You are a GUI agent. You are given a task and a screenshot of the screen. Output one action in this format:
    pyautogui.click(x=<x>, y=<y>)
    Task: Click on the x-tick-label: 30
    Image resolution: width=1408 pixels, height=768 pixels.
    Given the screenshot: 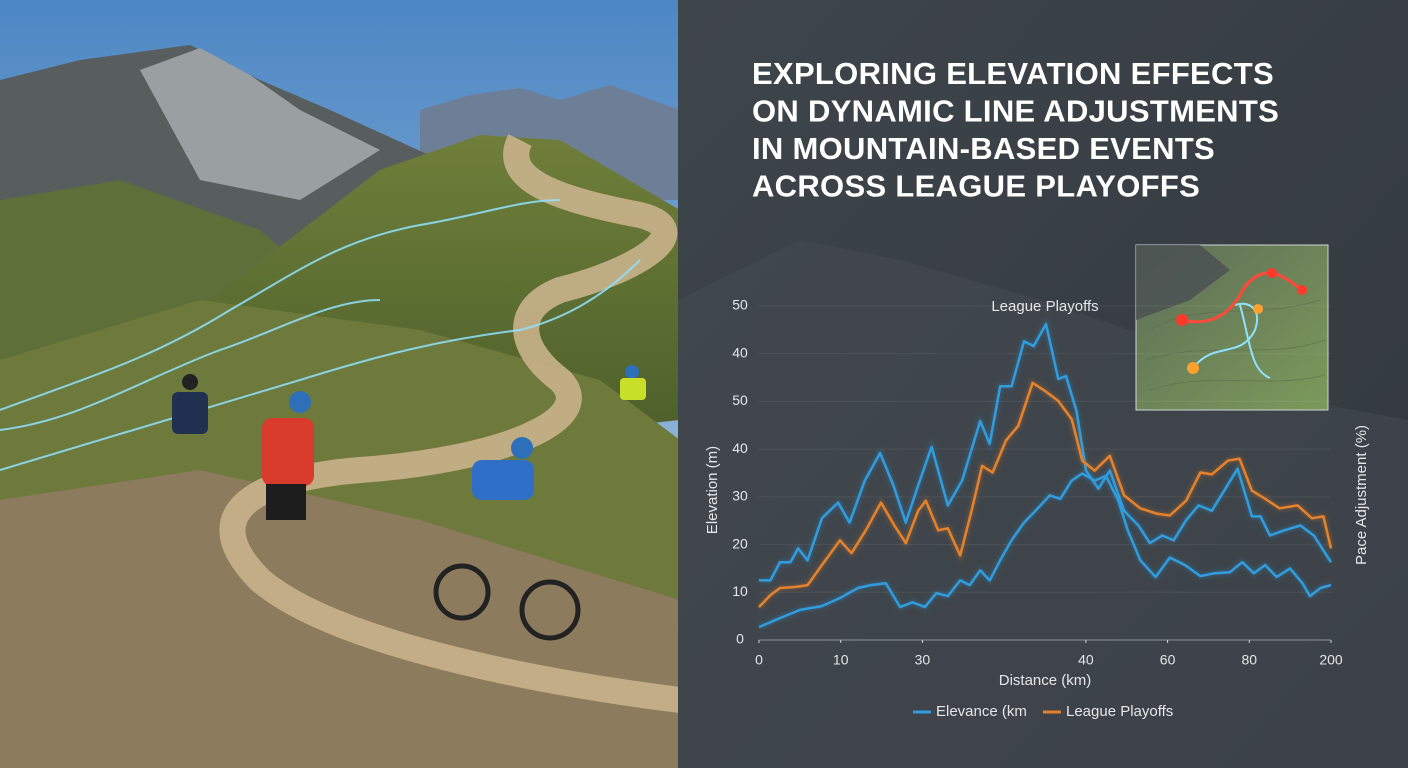 What is the action you would take?
    pyautogui.click(x=923, y=660)
    